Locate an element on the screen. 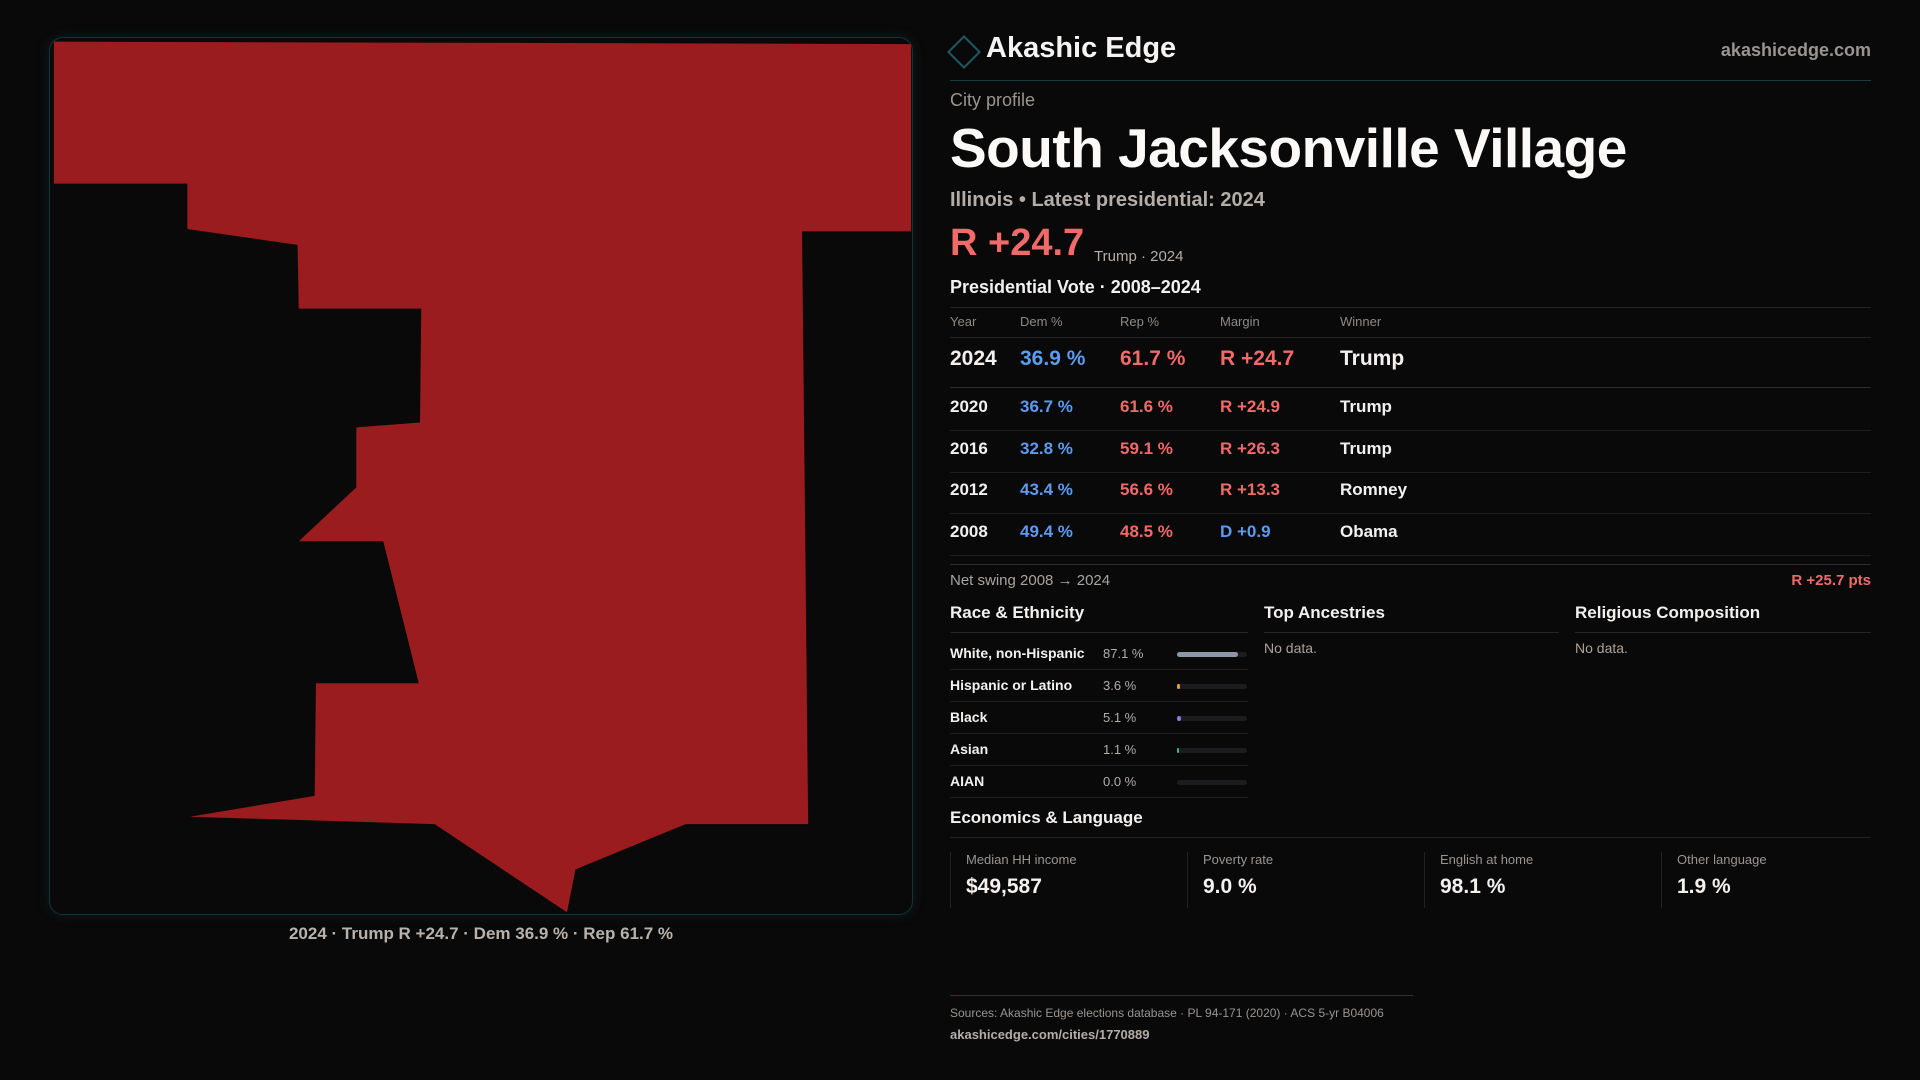 The height and width of the screenshot is (1080, 1920). stat-english-home: English at home 98.1 % is located at coordinates (1478, 880).